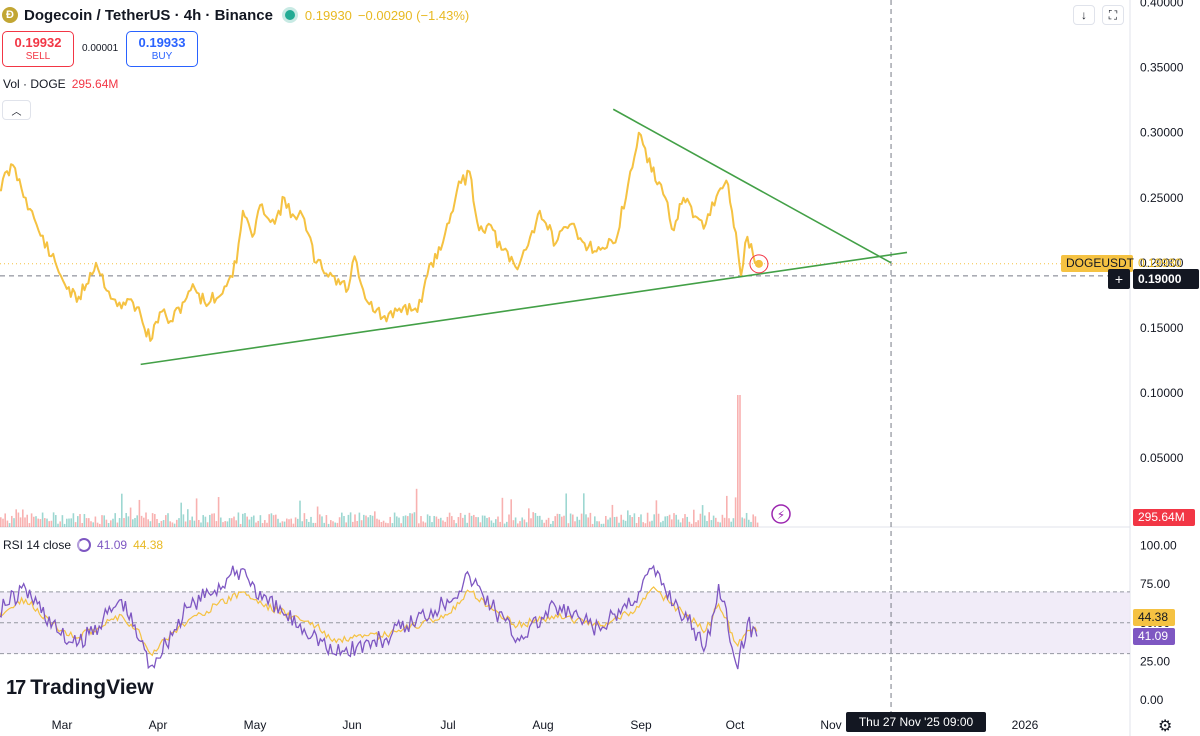 This screenshot has height=736, width=1200. What do you see at coordinates (16, 687) in the screenshot?
I see `tradingview-mark-icon: 17` at bounding box center [16, 687].